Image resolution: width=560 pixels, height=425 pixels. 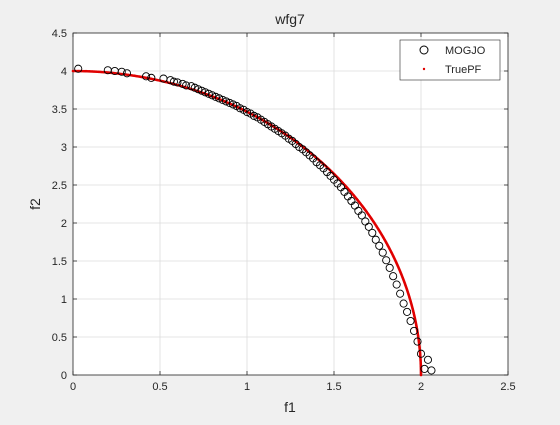 What do you see at coordinates (290, 407) in the screenshot?
I see `x-axis-label: f1` at bounding box center [290, 407].